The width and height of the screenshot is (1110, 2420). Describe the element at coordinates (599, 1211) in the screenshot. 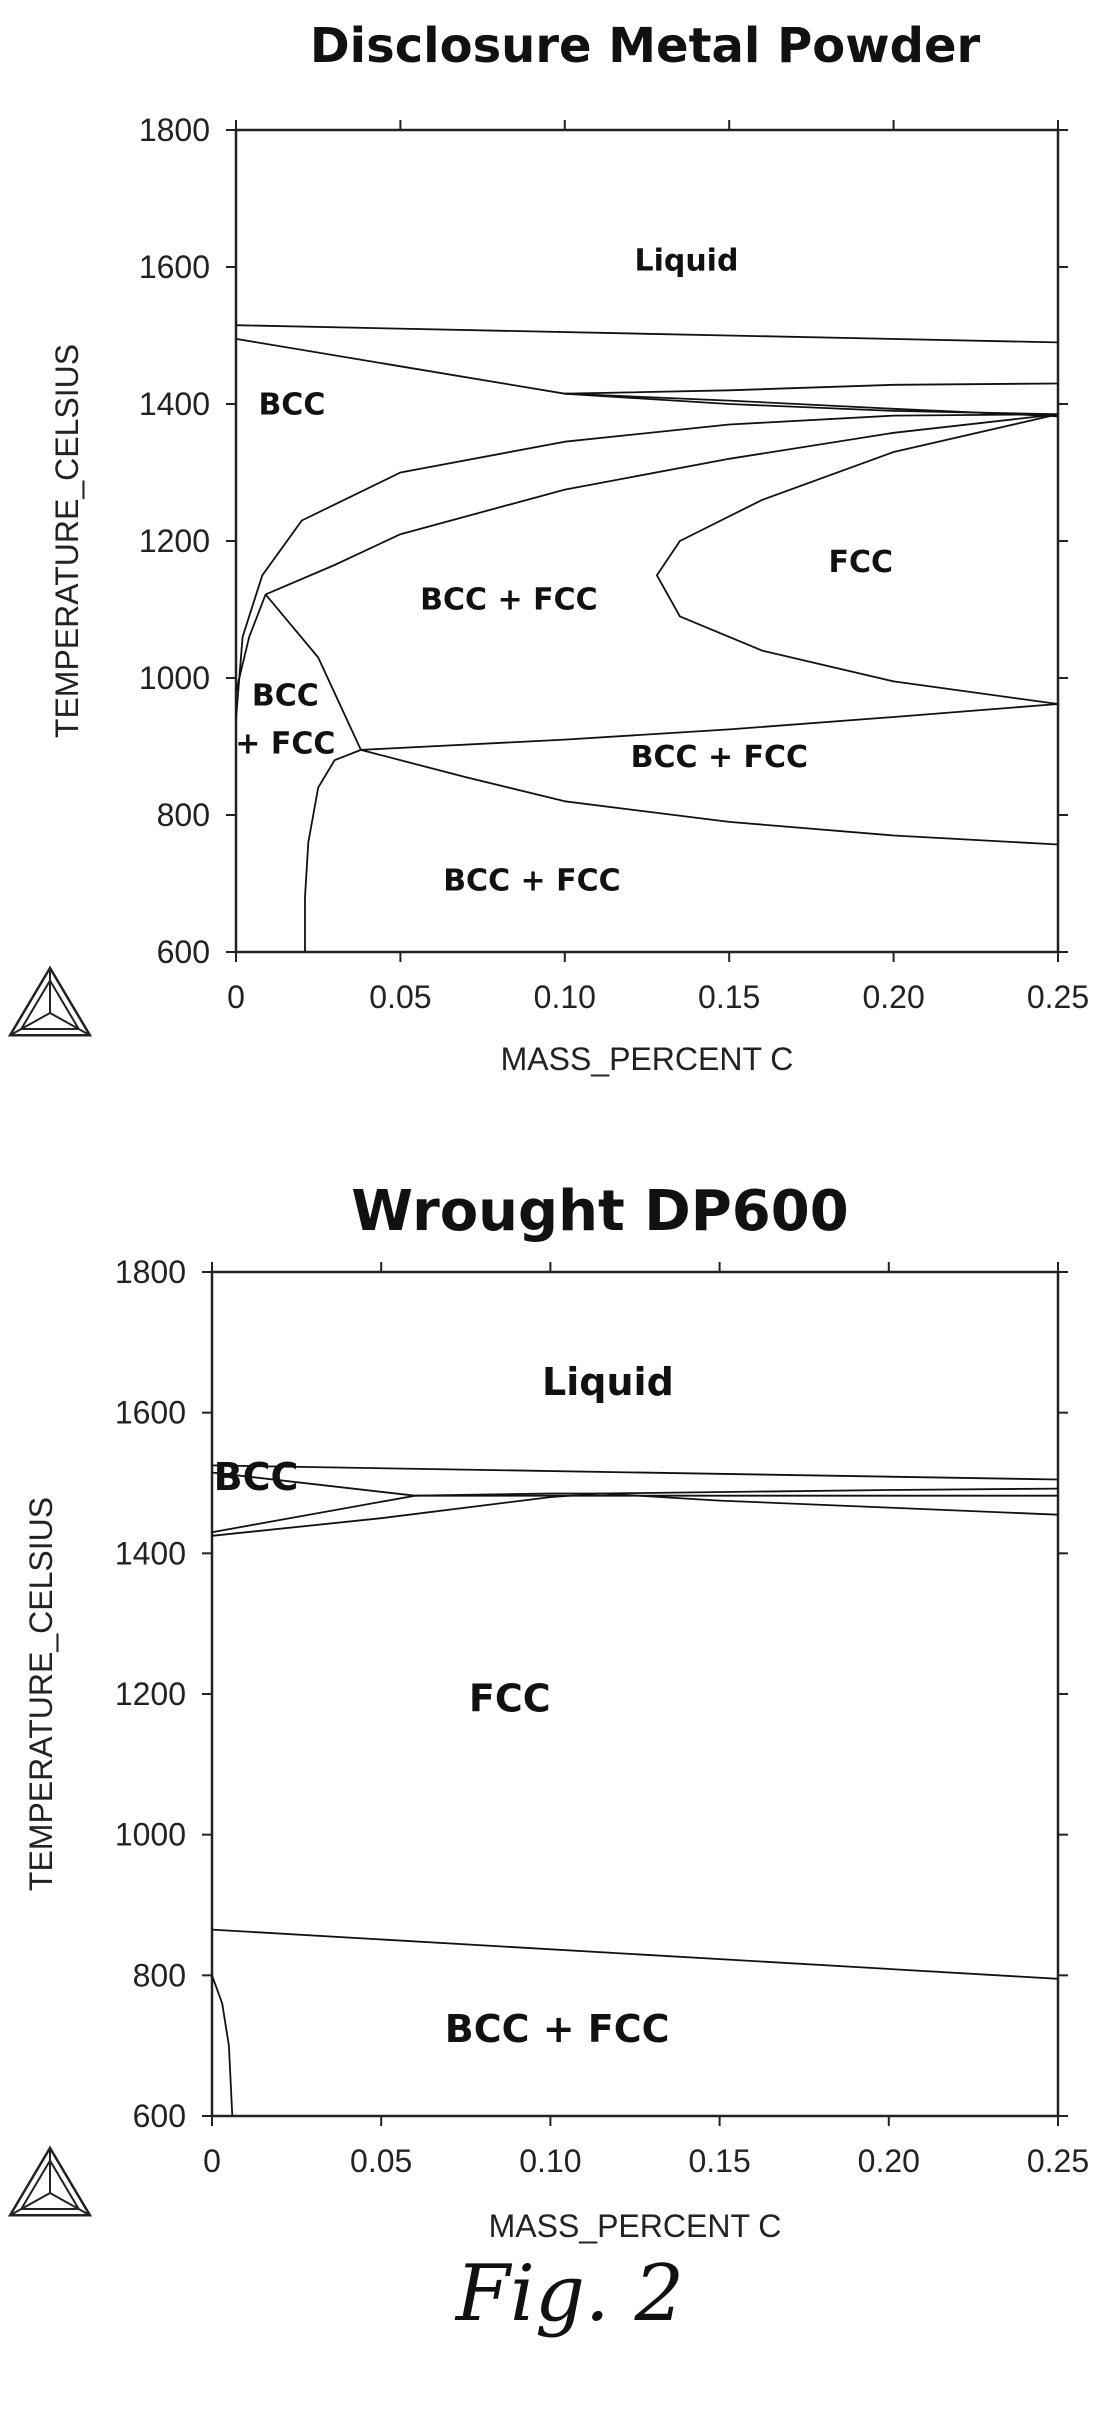

I see `chart-title: Wrought DP600` at that location.